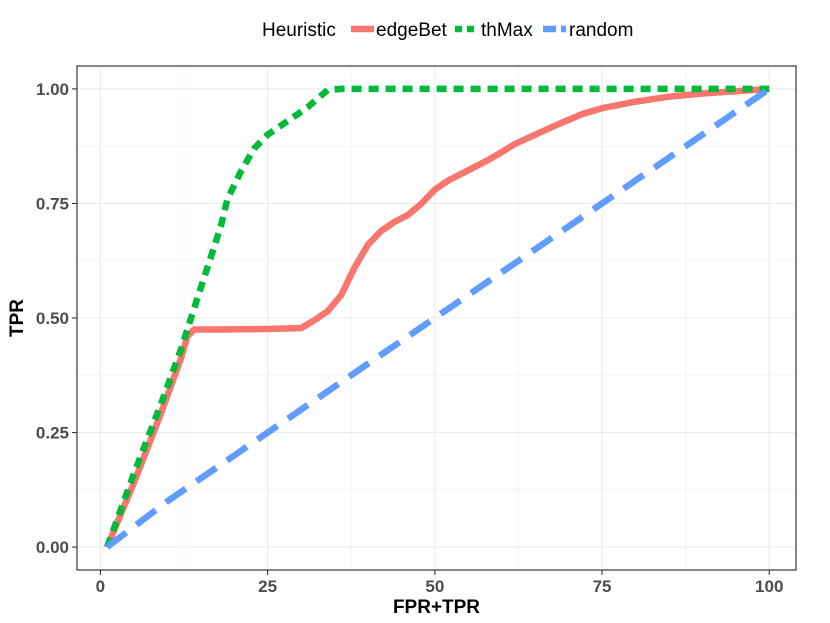 This screenshot has height=623, width=830. What do you see at coordinates (601, 30) in the screenshot?
I see `legend-label-random: random` at bounding box center [601, 30].